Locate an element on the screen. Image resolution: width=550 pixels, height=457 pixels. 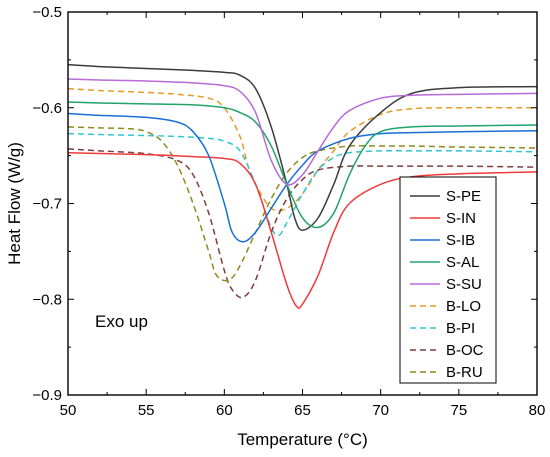
x-axis-title: Temperature (°C) is located at coordinates (302, 439).